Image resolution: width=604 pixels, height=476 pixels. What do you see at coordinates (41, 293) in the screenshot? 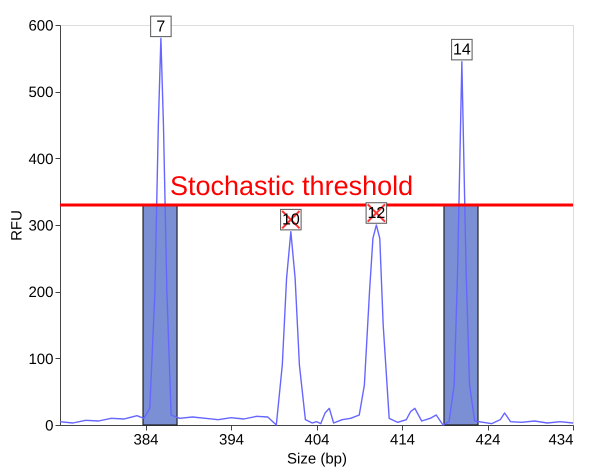
I see `y-tick-label: 200` at bounding box center [41, 293].